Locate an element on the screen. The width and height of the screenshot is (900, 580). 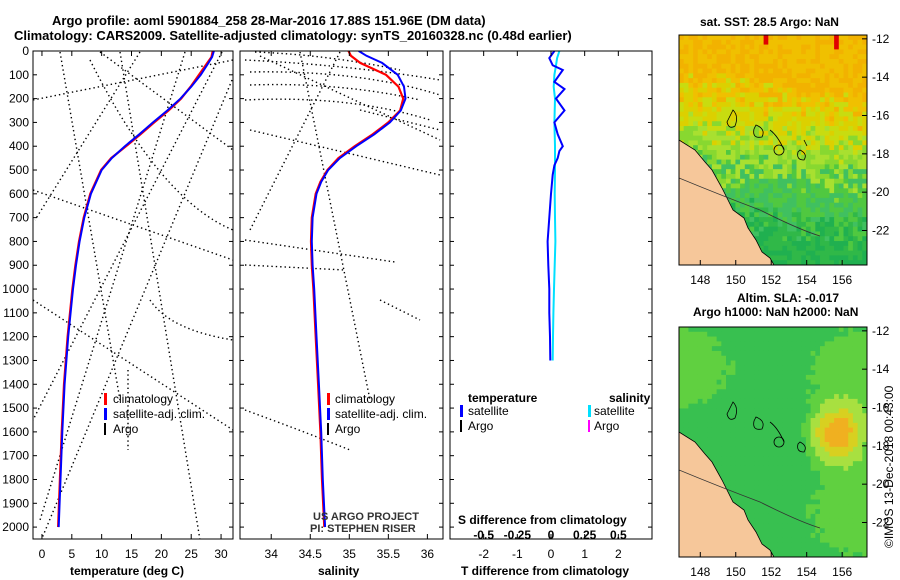
sla-lon-axis: 148 150 152 154 156 is located at coordinates (771, 565).